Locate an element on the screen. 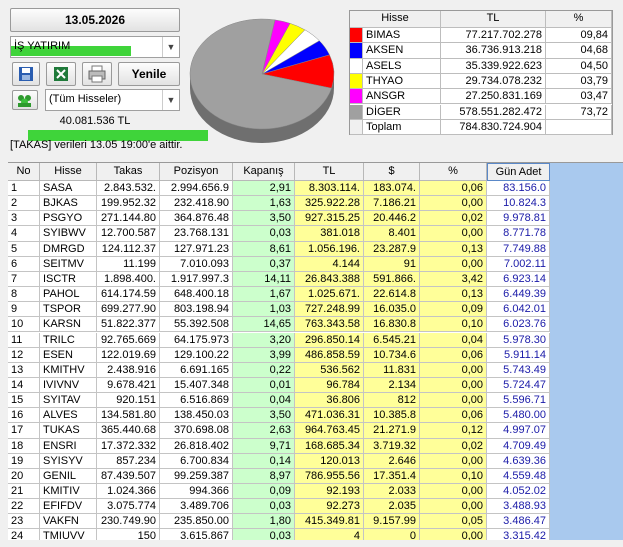 The width and height of the screenshot is (623, 547). legend-tl: 29.734.078.232 is located at coordinates (493, 81).